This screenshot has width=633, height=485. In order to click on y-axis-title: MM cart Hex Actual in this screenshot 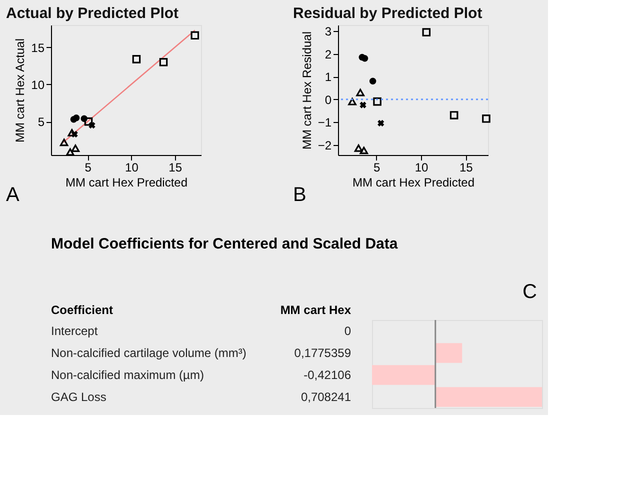, I will do `click(20, 90)`.